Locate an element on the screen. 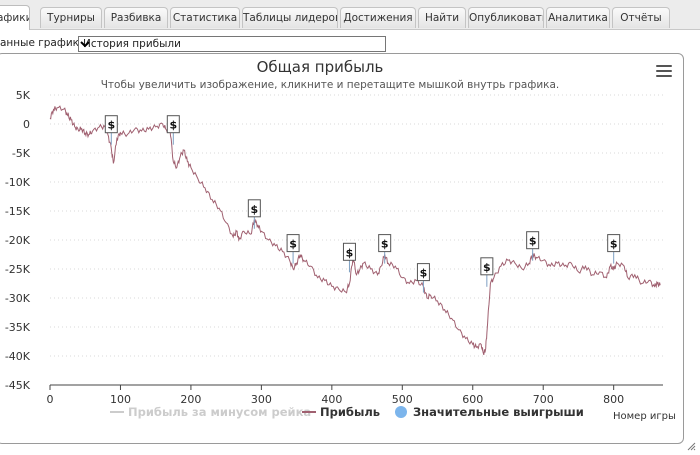 This screenshot has height=455, width=700. chart-title: Общая прибыль is located at coordinates (320, 67).